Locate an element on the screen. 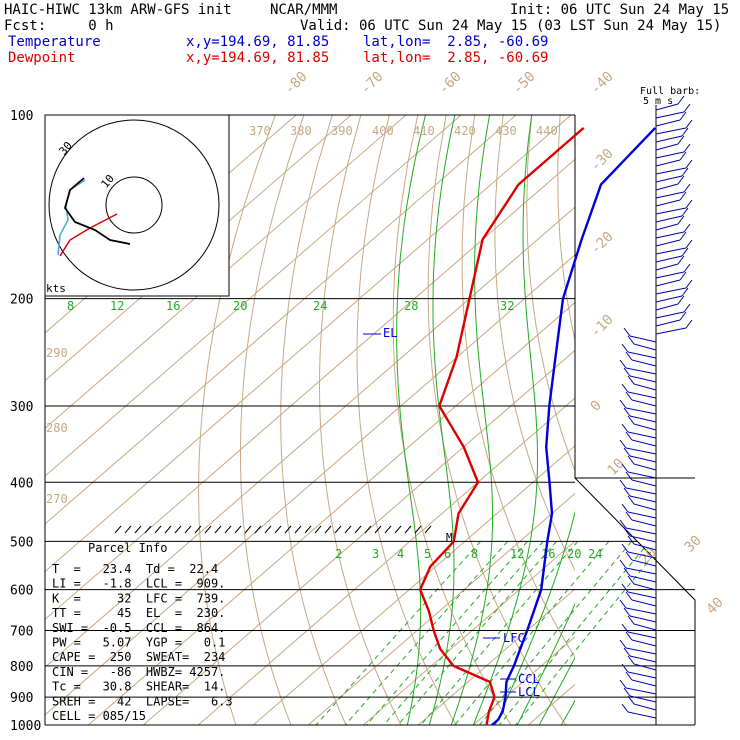  moist-adiabat-label: 20 is located at coordinates (240, 306).